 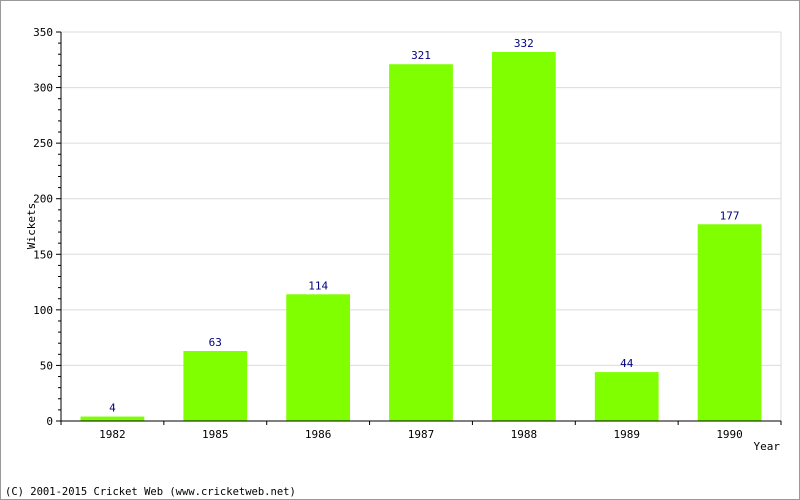 I want to click on y-axis-label: Wickets, so click(x=31, y=226).